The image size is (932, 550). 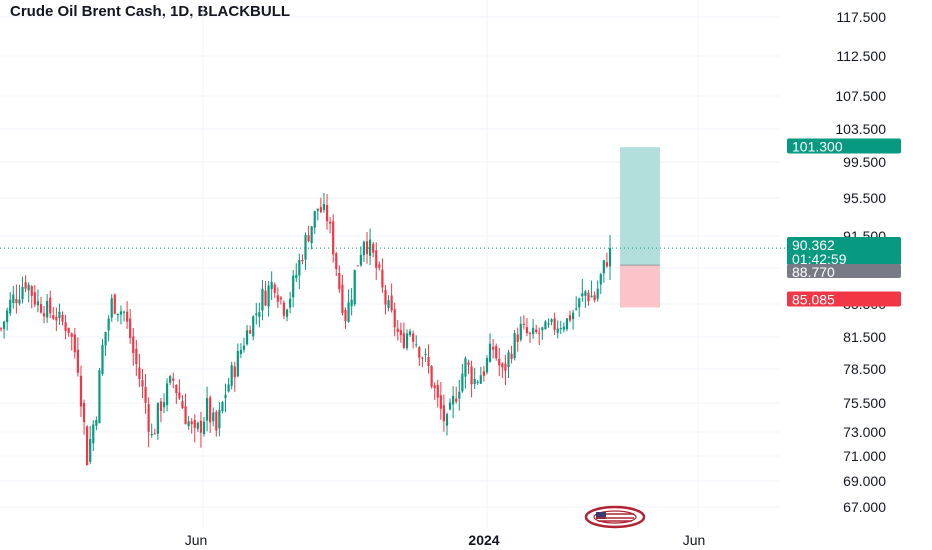 I want to click on svg-text: 85.085, so click(x=813, y=300).